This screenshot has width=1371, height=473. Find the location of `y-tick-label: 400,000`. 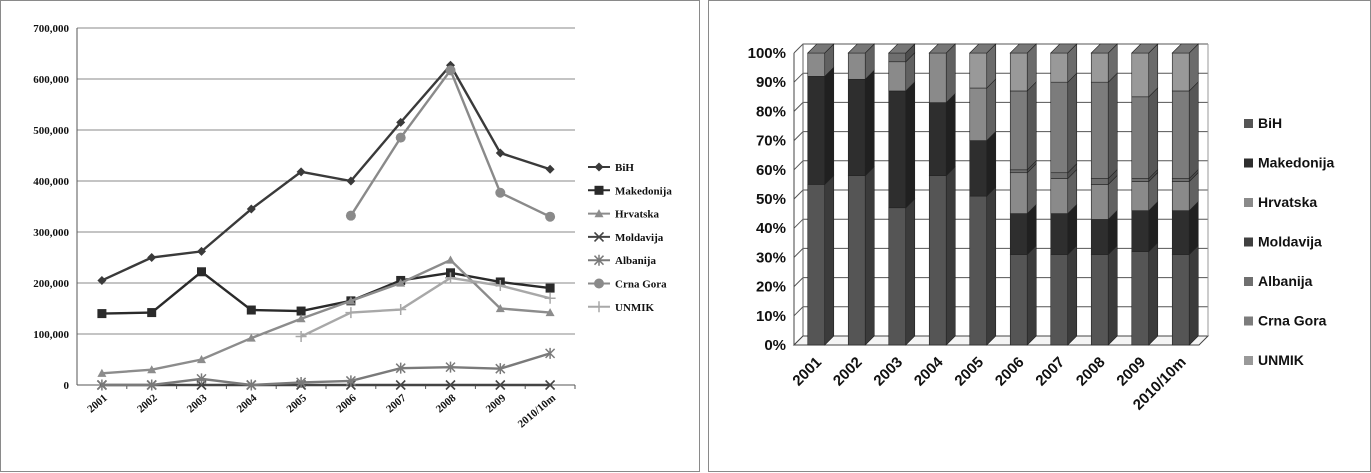

y-tick-label: 400,000 is located at coordinates (51, 182).